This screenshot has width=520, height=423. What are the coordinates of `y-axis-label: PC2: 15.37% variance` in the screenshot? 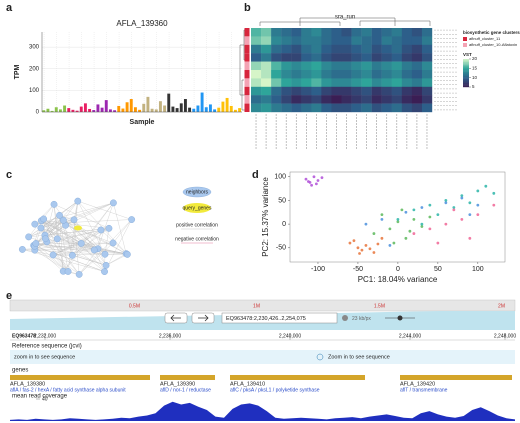 It's located at (265, 217).